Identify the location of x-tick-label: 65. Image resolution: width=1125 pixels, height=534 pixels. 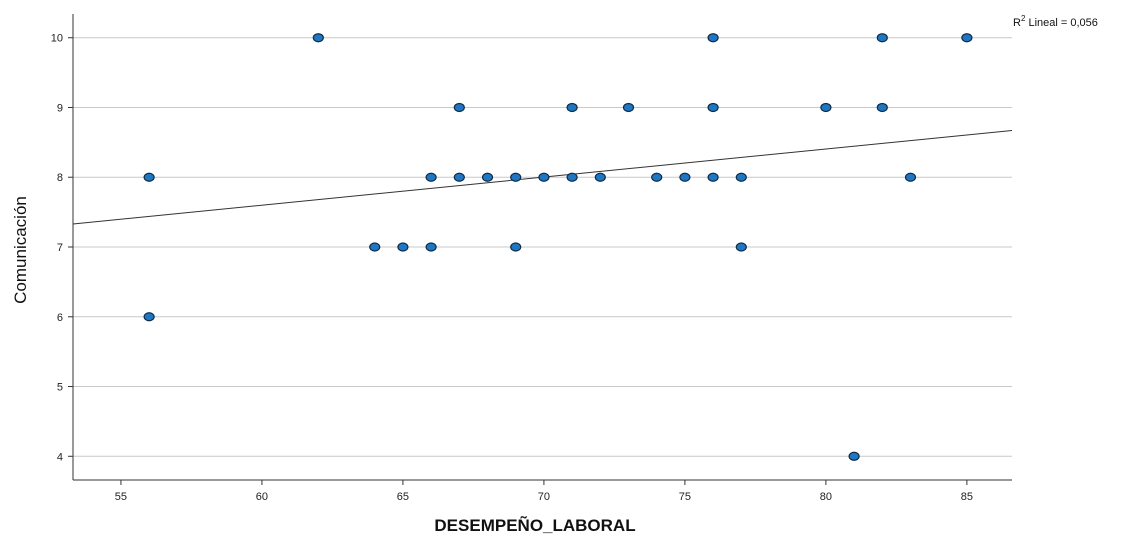
(403, 497).